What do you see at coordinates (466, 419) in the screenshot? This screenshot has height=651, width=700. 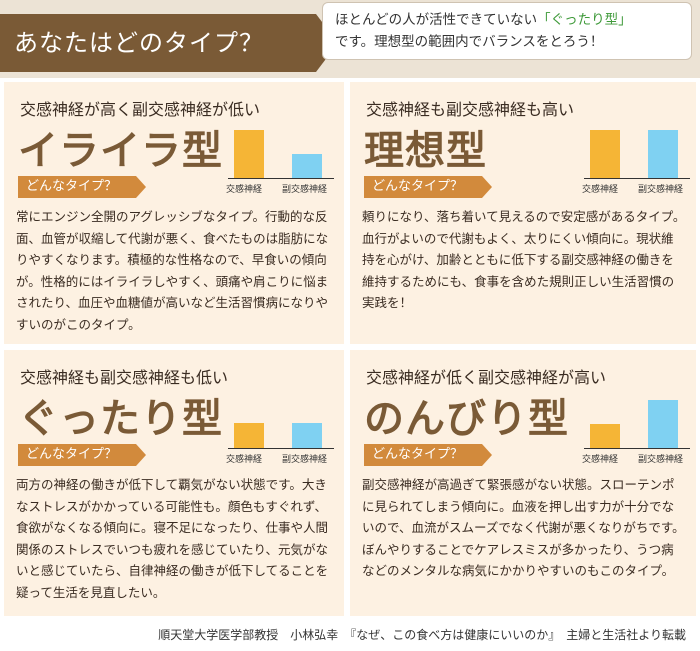 I see `type-name: のんびり型` at bounding box center [466, 419].